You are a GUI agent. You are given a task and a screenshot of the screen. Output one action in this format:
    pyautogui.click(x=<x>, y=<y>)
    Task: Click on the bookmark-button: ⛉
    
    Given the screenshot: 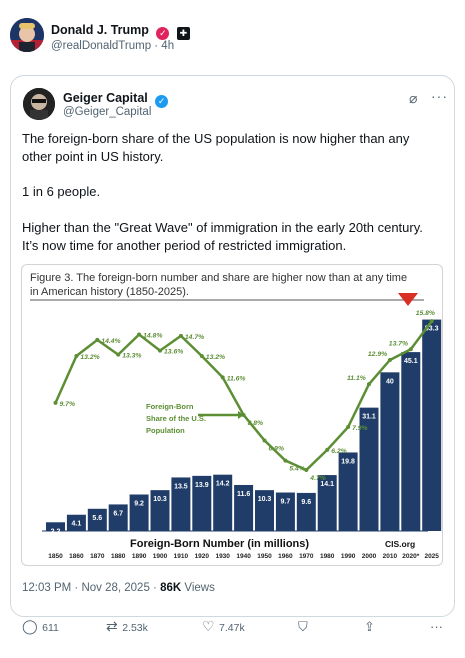 What is the action you would take?
    pyautogui.click(x=303, y=627)
    